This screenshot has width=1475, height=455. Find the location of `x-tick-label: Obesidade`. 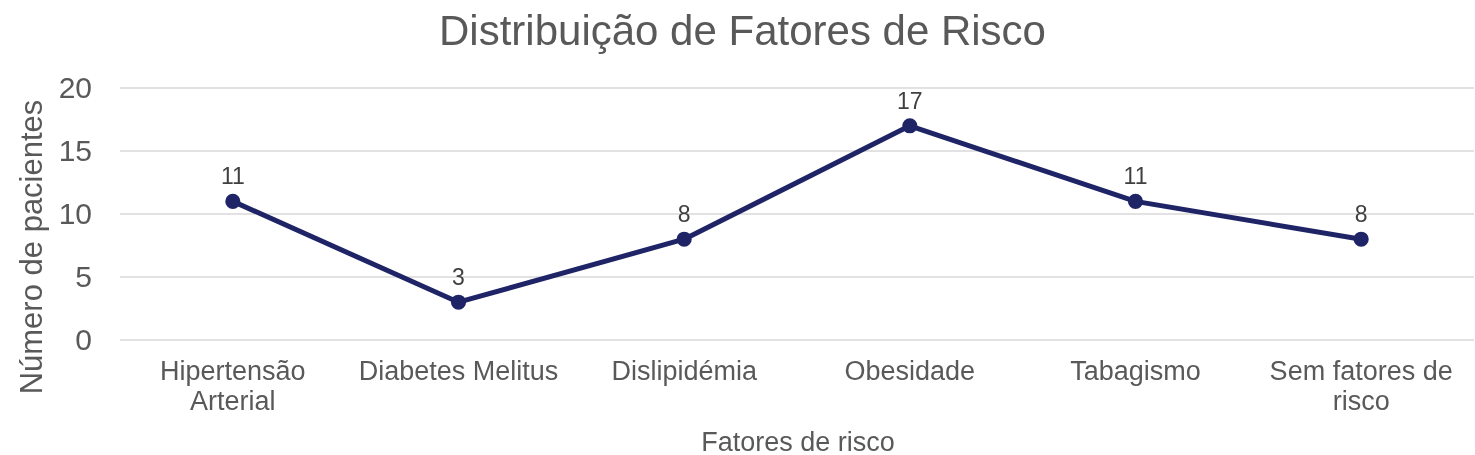

x-tick-label: Obesidade is located at coordinates (910, 371).